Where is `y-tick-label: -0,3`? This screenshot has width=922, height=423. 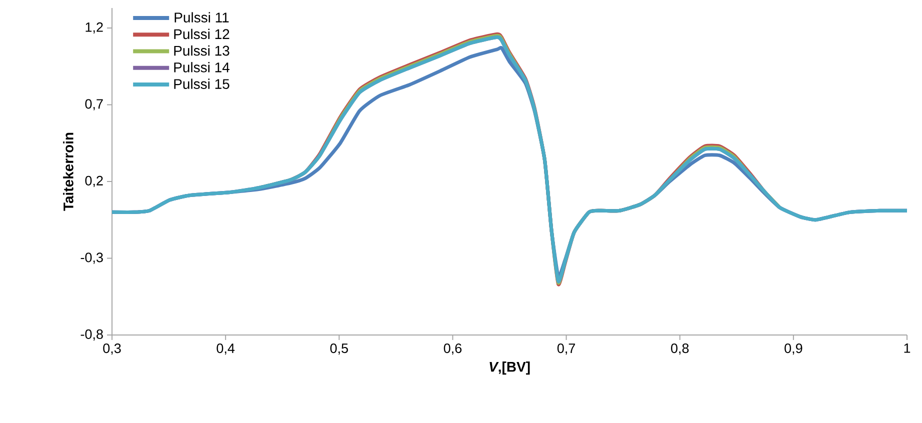 y-tick-label: -0,3 is located at coordinates (91, 258).